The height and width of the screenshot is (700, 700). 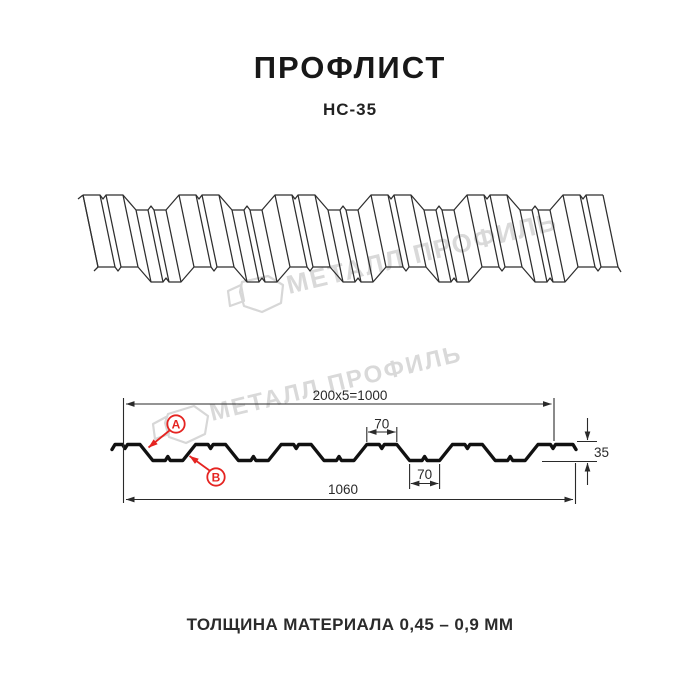 I want to click on profile-outline, so click(x=344, y=452).